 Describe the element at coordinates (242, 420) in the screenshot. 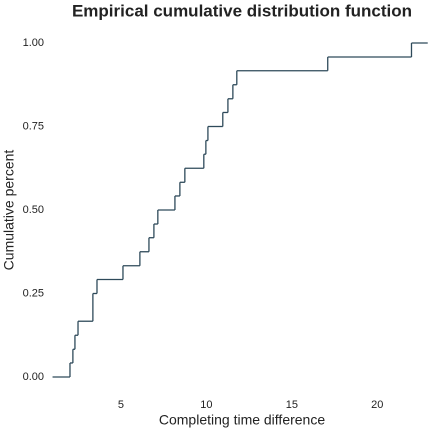

I see `x-axis-title: Completing time difference` at that location.